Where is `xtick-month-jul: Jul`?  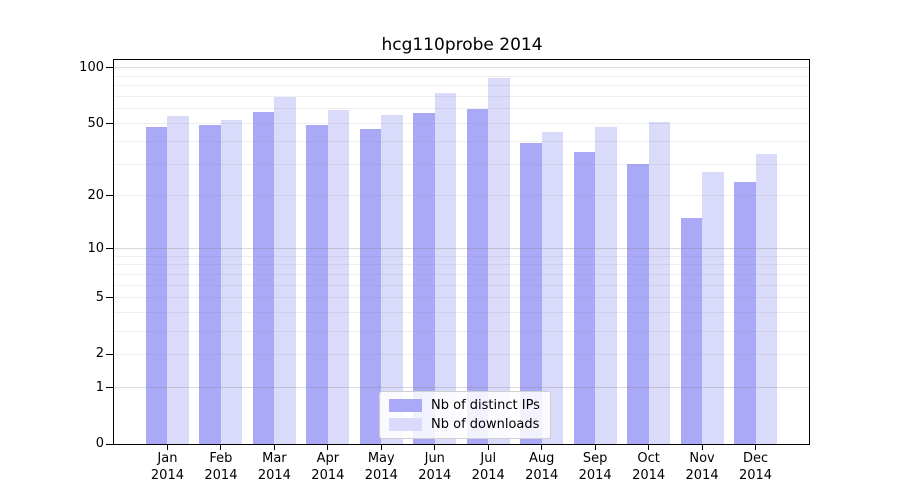
xtick-month-jul: Jul is located at coordinates (488, 458).